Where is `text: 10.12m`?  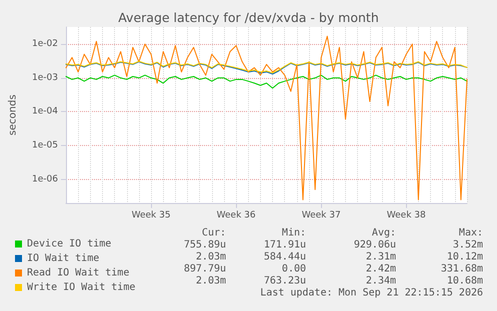 text: 10.12m is located at coordinates (464, 257).